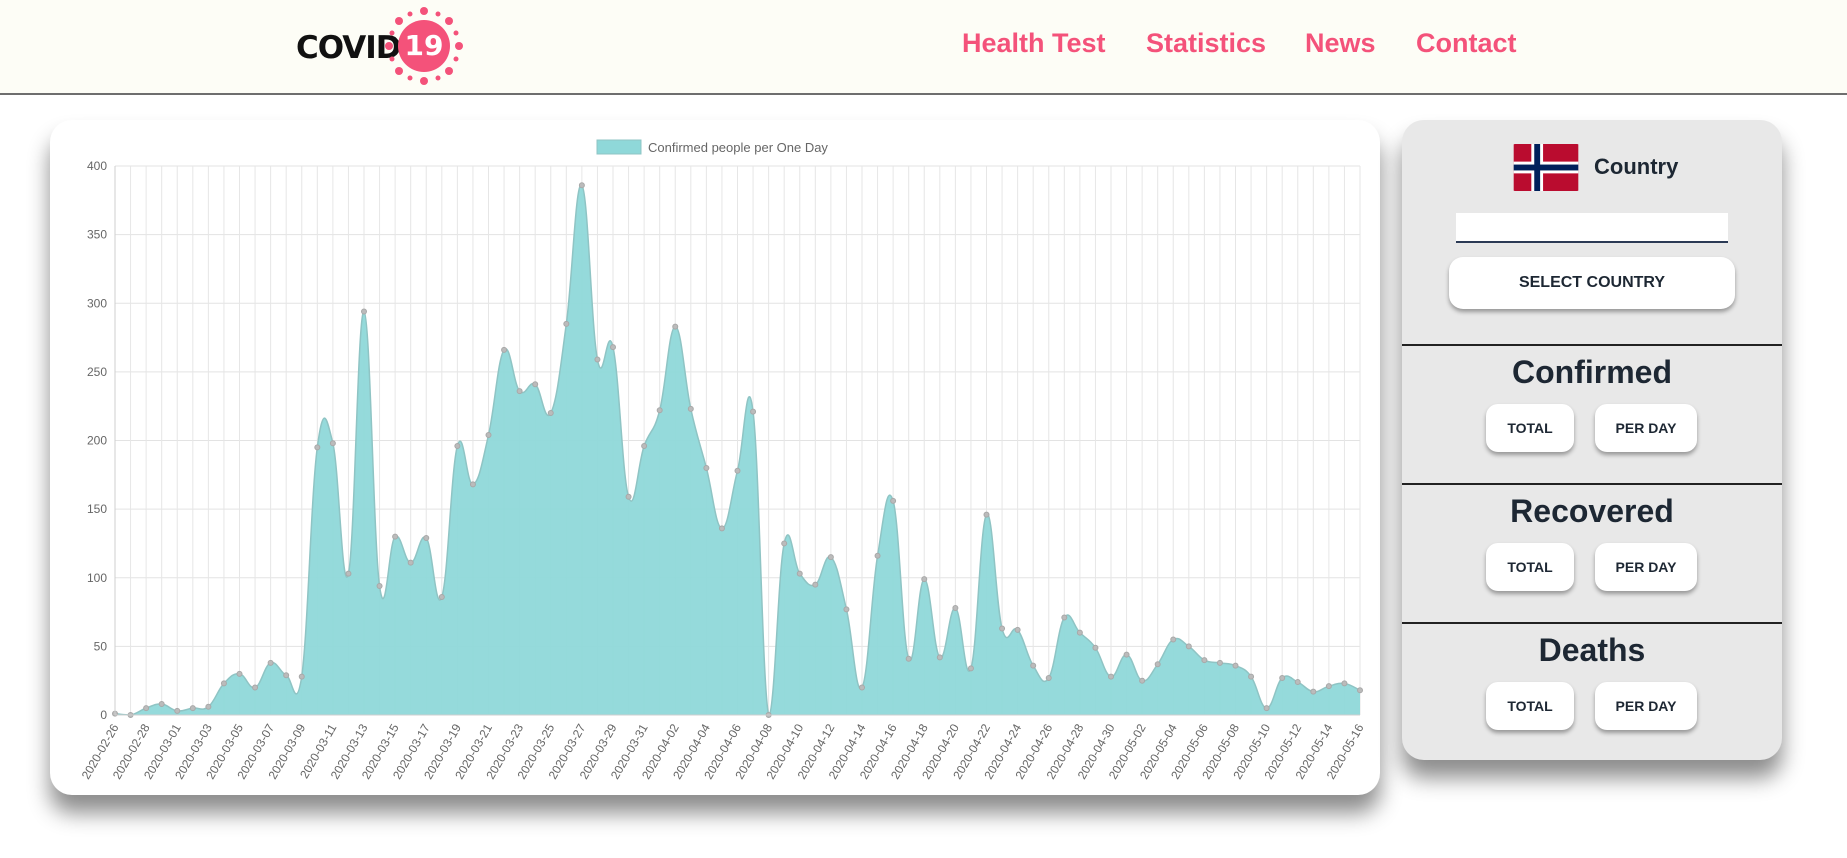 This screenshot has height=858, width=1847. I want to click on nav-health-test: Health Test, so click(1034, 43).